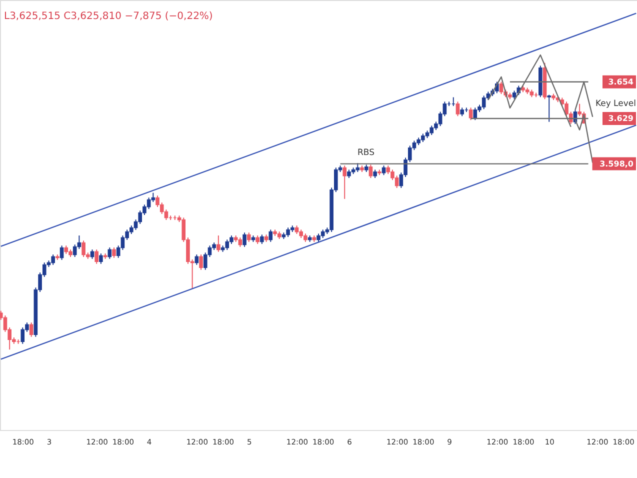 This screenshot has width=637, height=478. I want to click on y-tick-label: 3.598,0, so click(617, 163).